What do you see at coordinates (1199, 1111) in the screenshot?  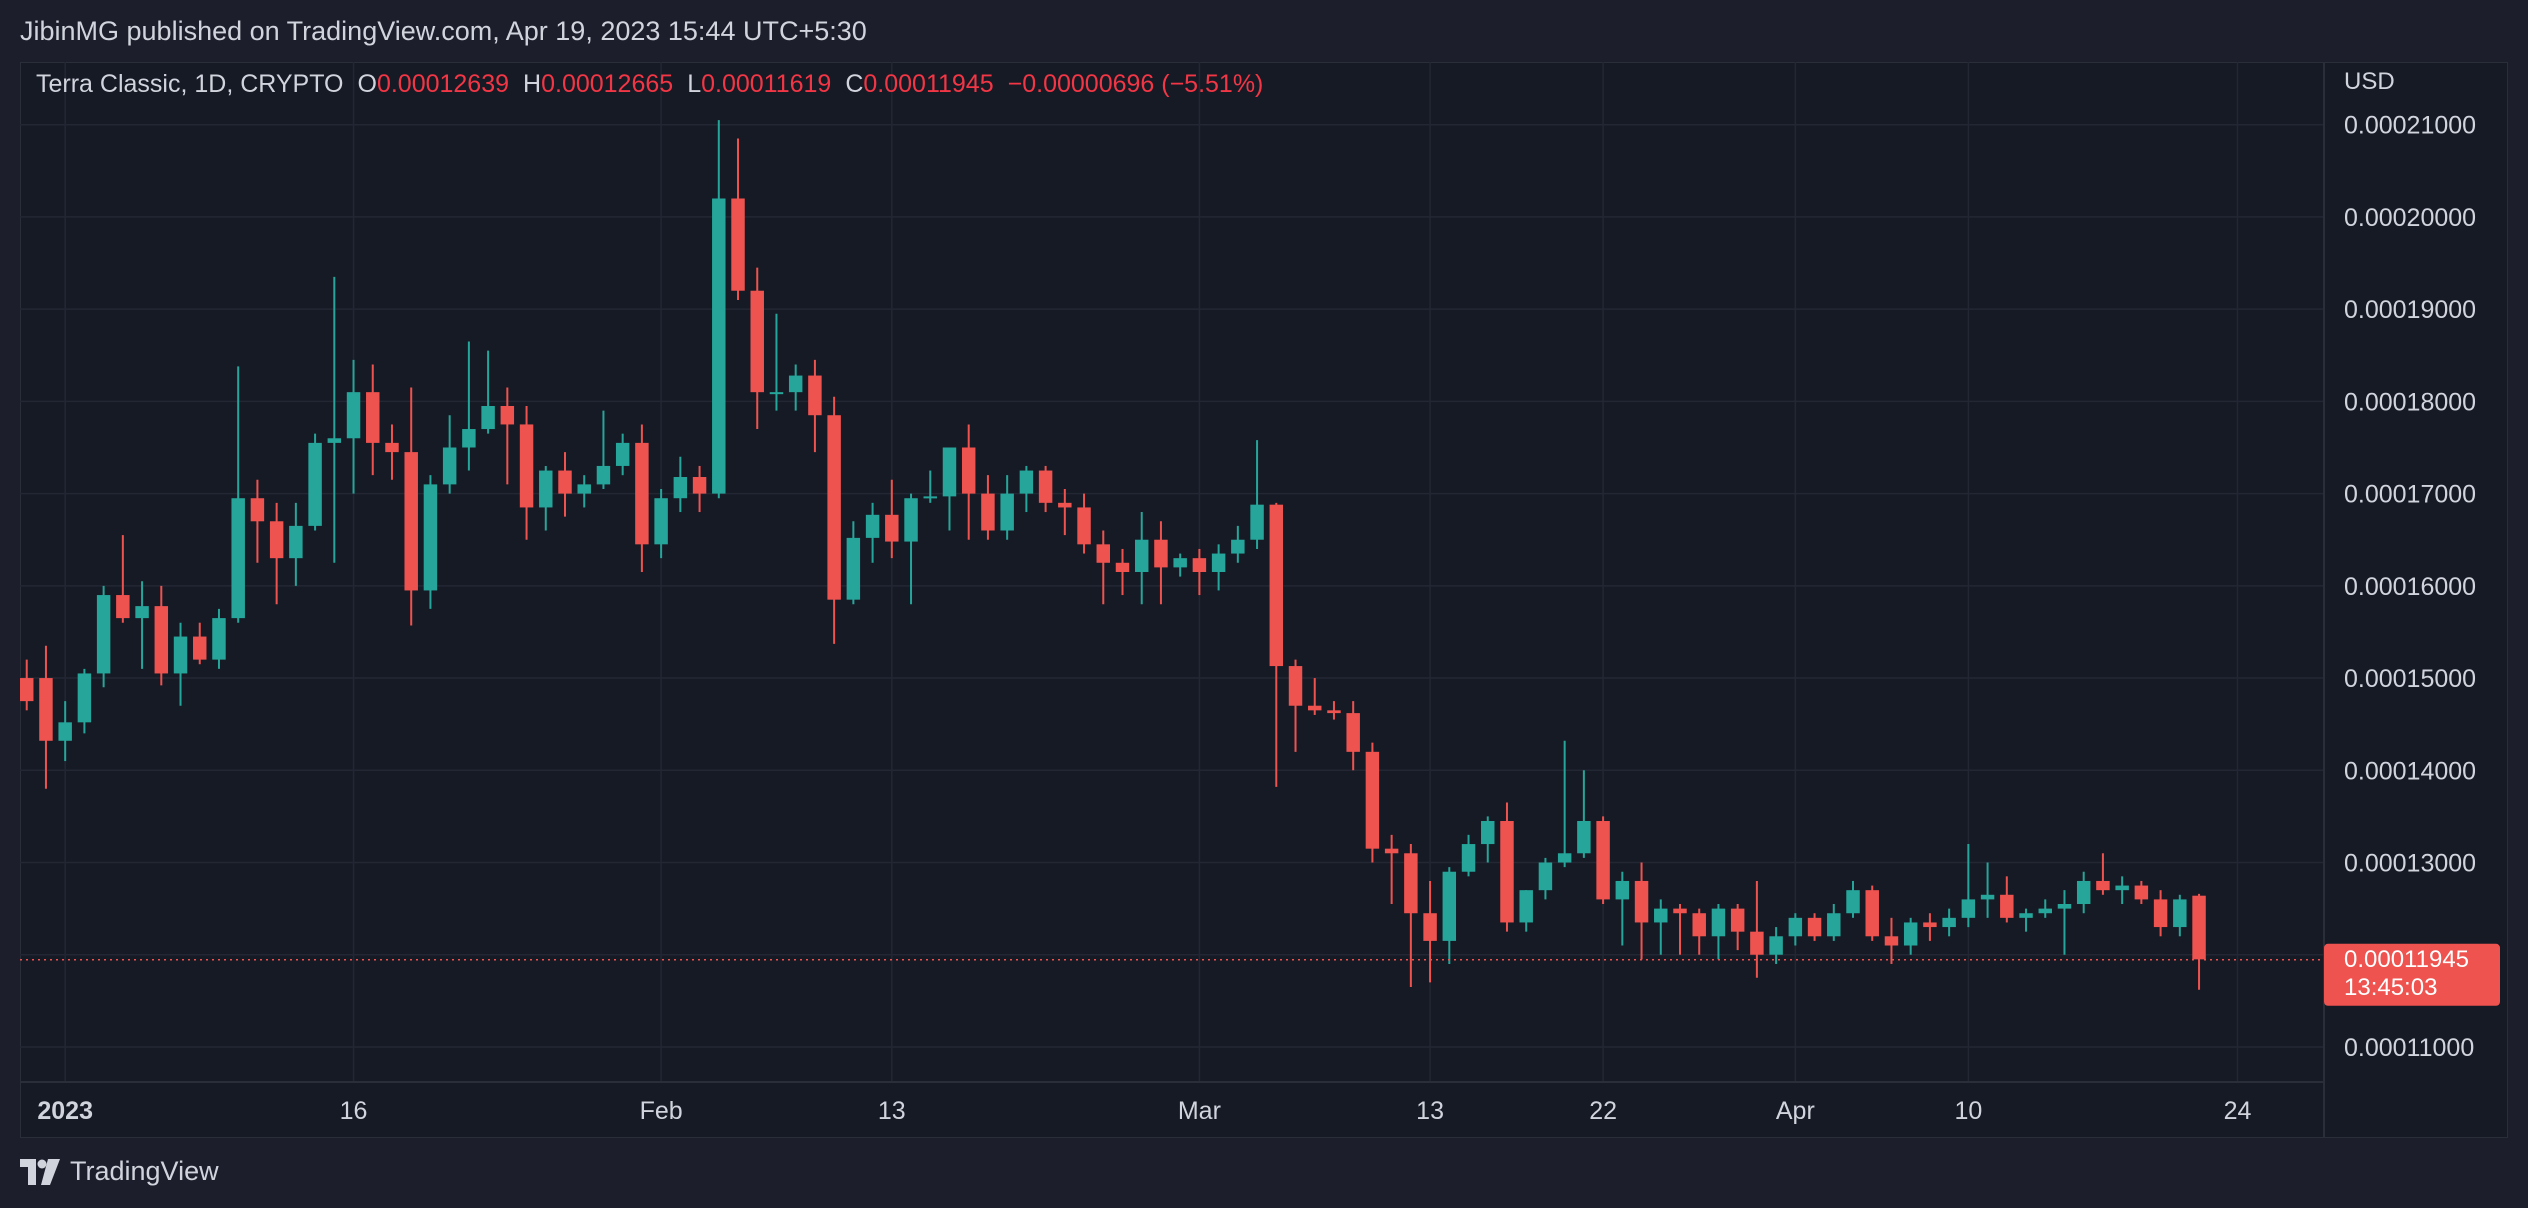 I see `x-tick-label: Mar` at bounding box center [1199, 1111].